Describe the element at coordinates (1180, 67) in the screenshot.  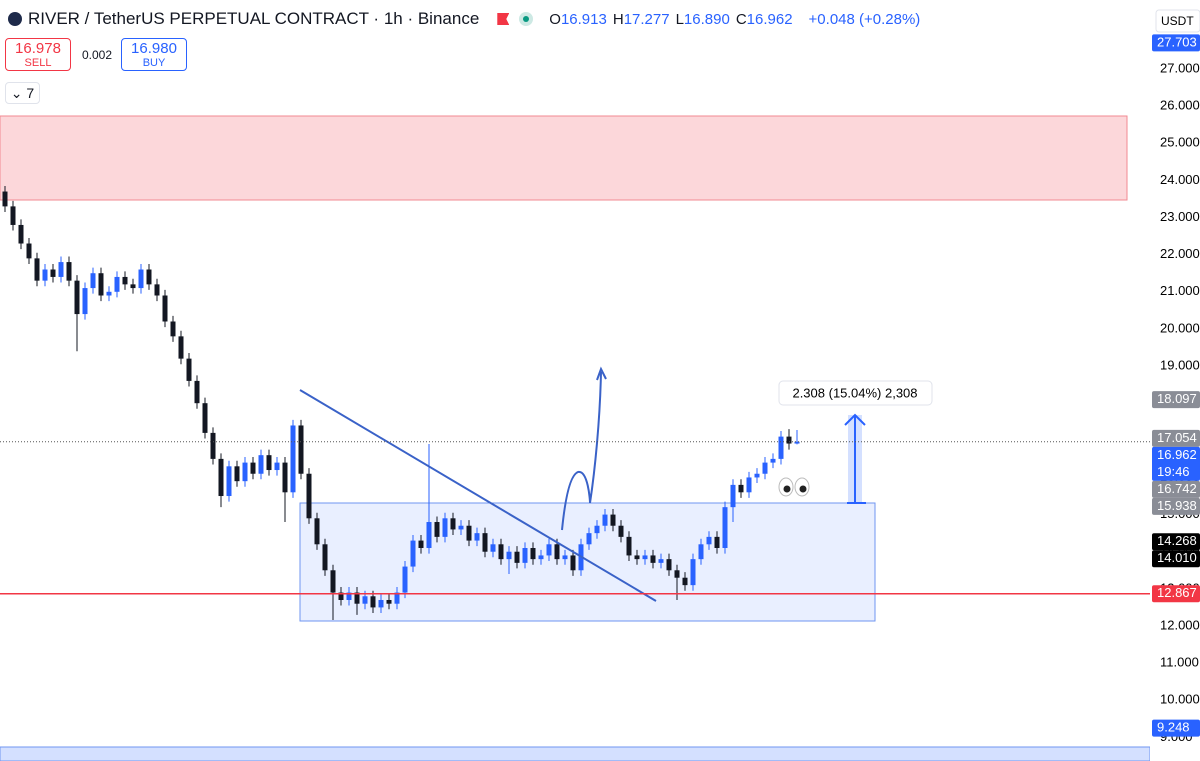
I see `y-tick-label: 27.000` at that location.